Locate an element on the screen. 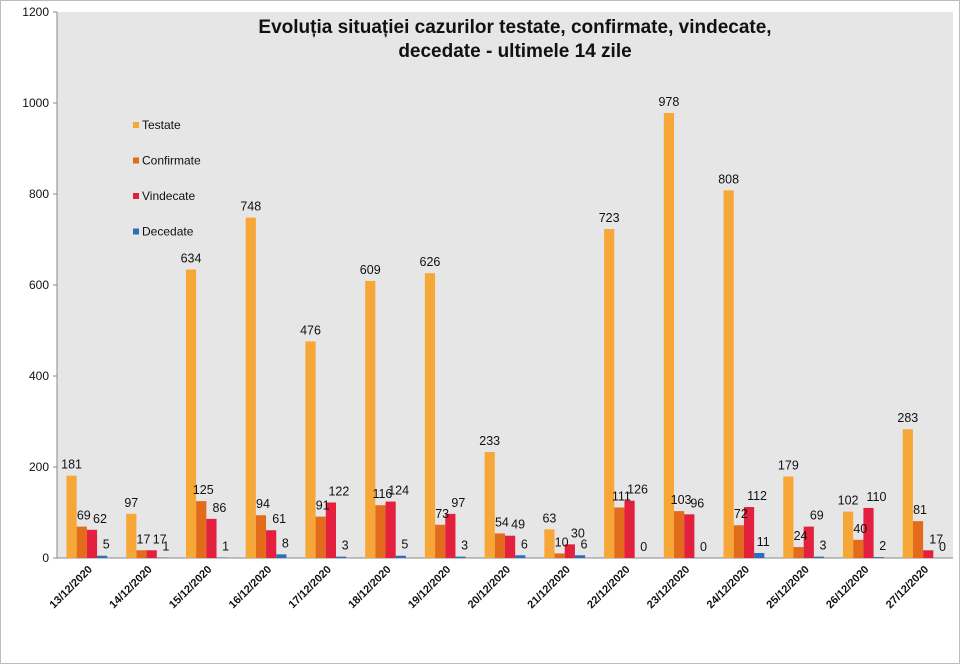 Image resolution: width=960 pixels, height=664 pixels. data-label-testate: 626 is located at coordinates (430, 262).